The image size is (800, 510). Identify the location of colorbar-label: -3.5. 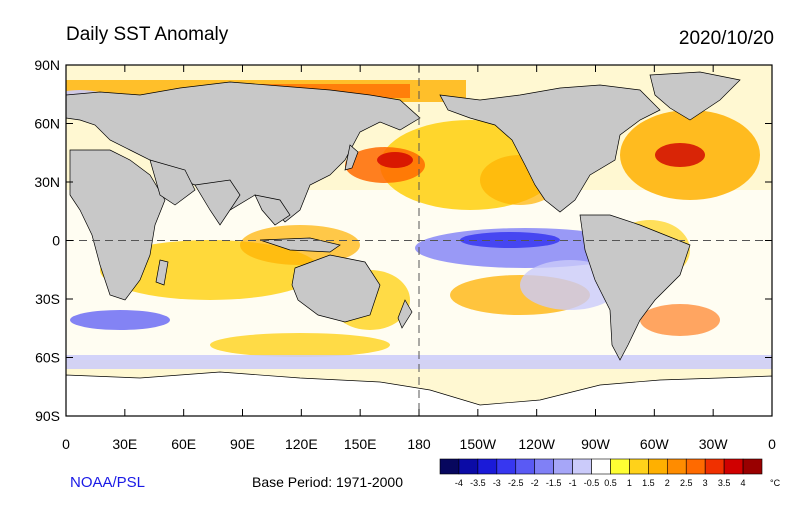
(478, 483).